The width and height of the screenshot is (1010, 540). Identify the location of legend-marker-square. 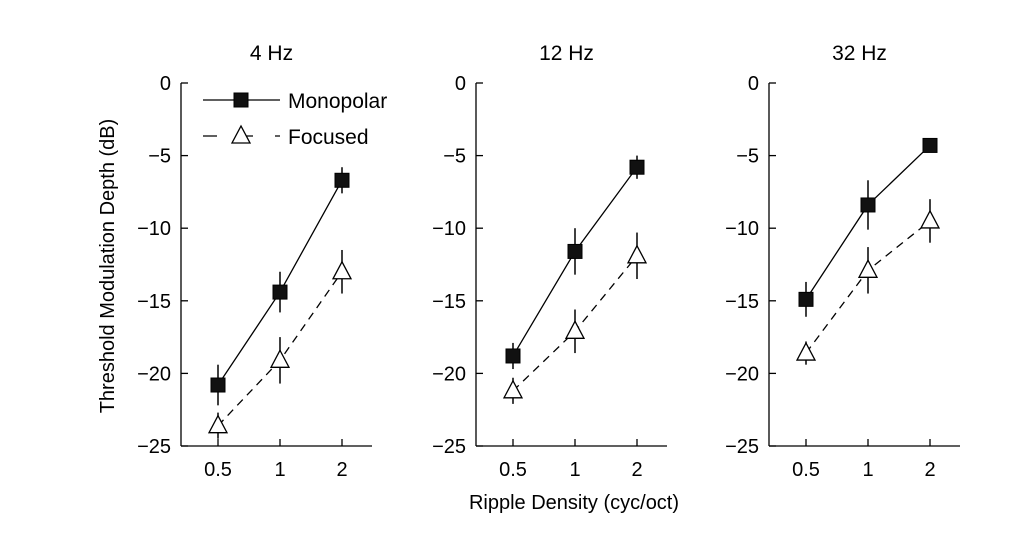
(241, 100).